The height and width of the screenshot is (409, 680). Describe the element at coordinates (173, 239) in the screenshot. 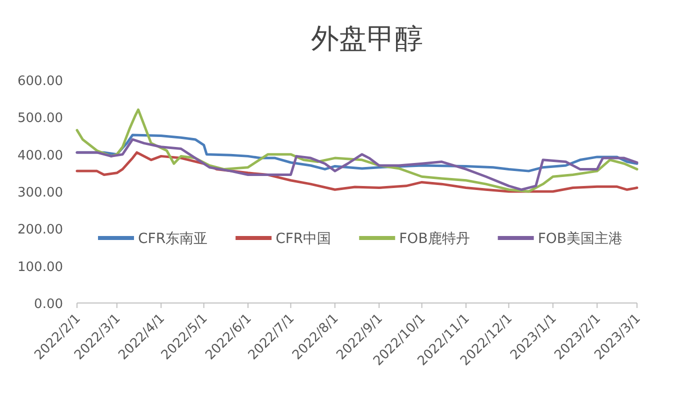

I see `legend-label: CFR东南亚` at that location.